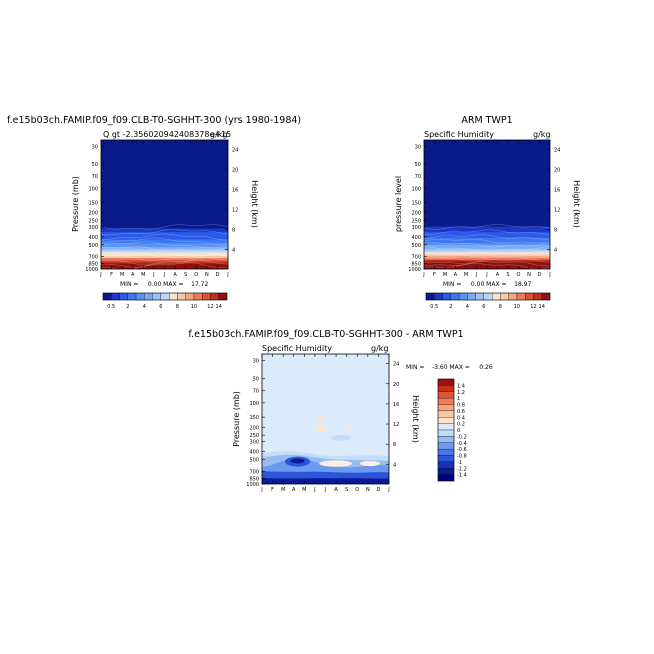 The width and height of the screenshot is (654, 654). What do you see at coordinates (459, 134) in the screenshot?
I see `panel-obs-subtitle: Specific Humidity` at bounding box center [459, 134].